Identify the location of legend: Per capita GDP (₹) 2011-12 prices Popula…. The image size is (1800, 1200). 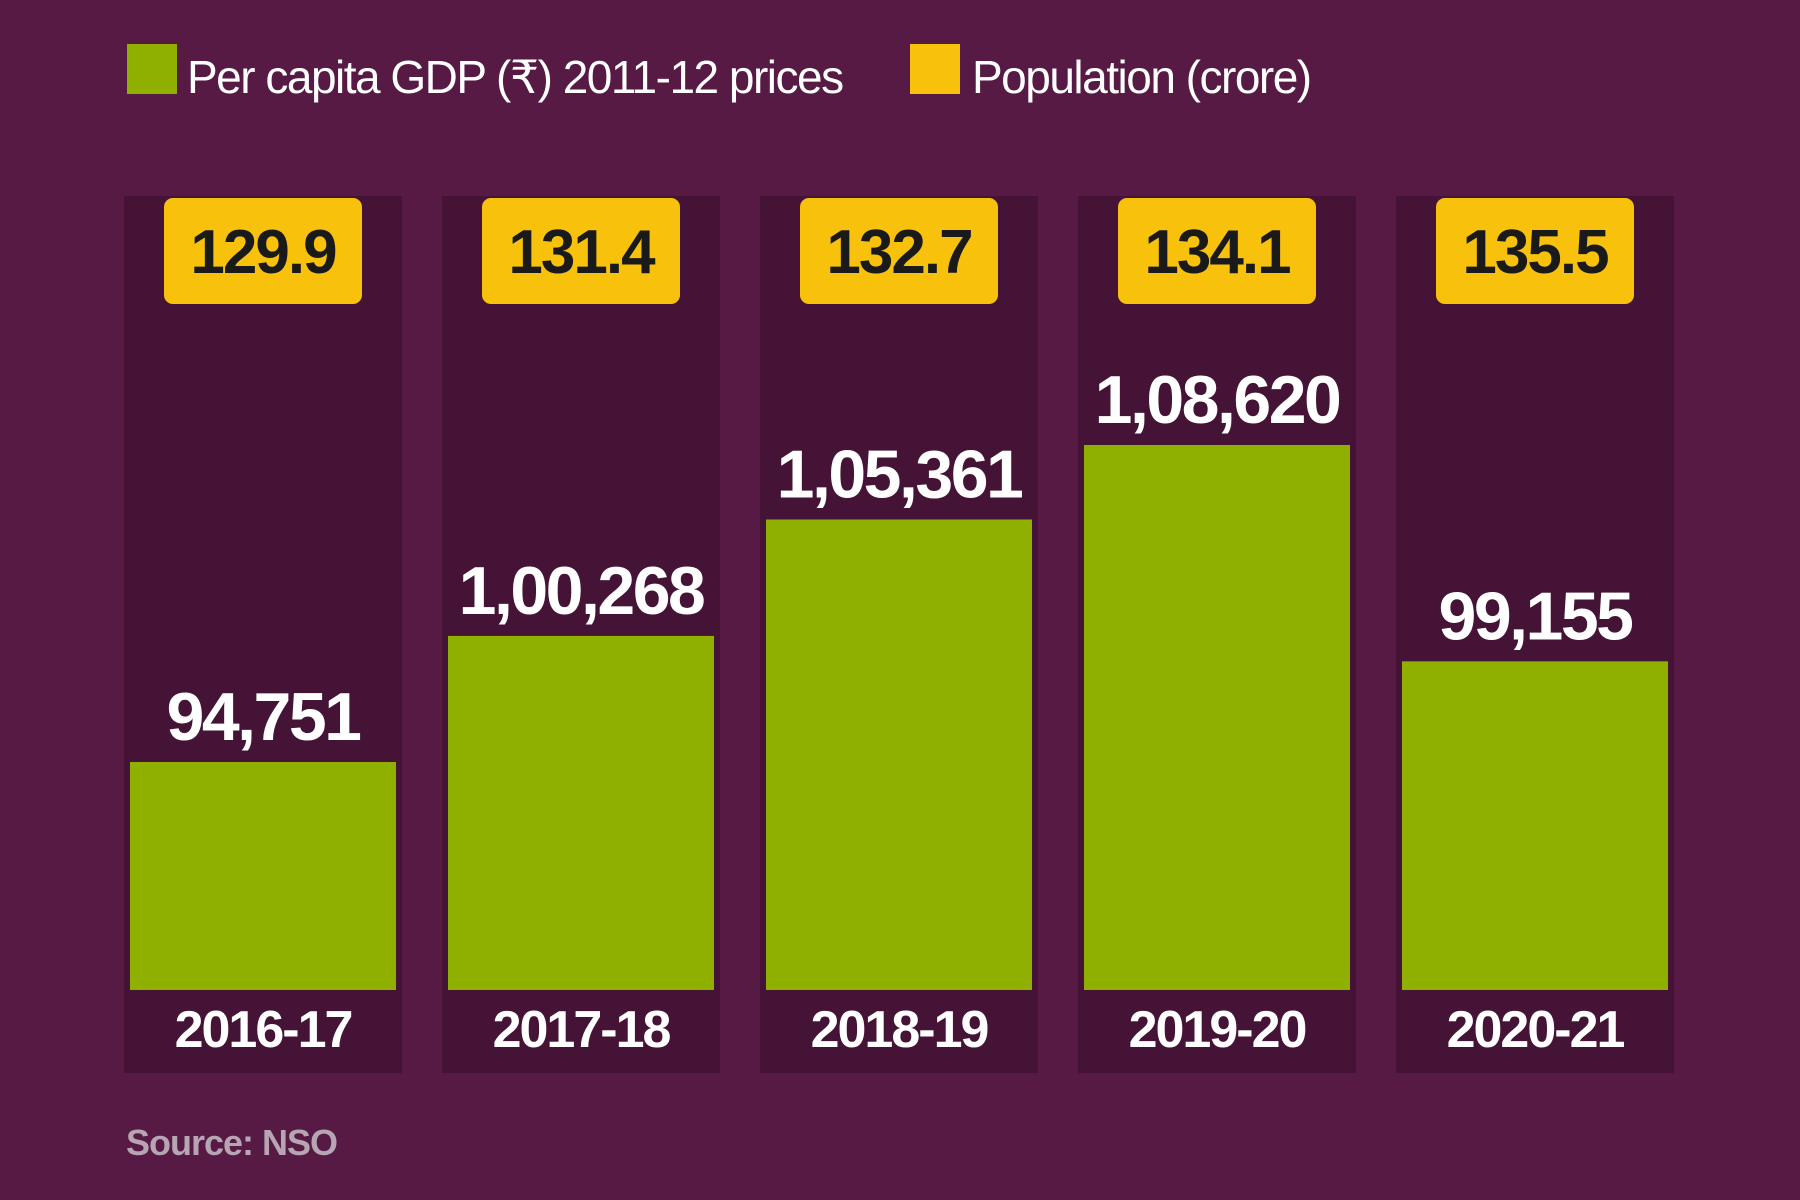
(719, 73).